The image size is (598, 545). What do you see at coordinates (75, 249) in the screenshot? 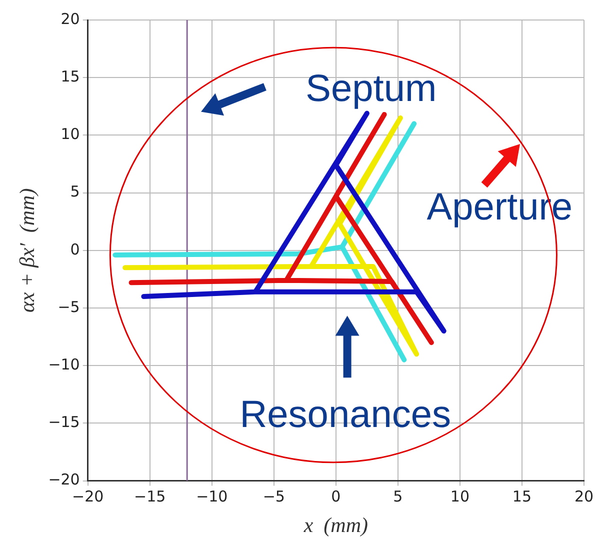
I see `y-tick-label: 0` at bounding box center [75, 249].